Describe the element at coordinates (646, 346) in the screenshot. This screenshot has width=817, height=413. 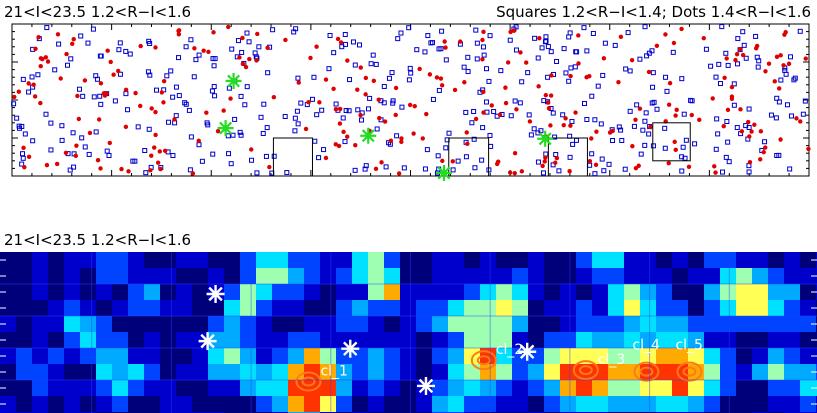
I see `cluster-label-cl4: cl_4` at that location.